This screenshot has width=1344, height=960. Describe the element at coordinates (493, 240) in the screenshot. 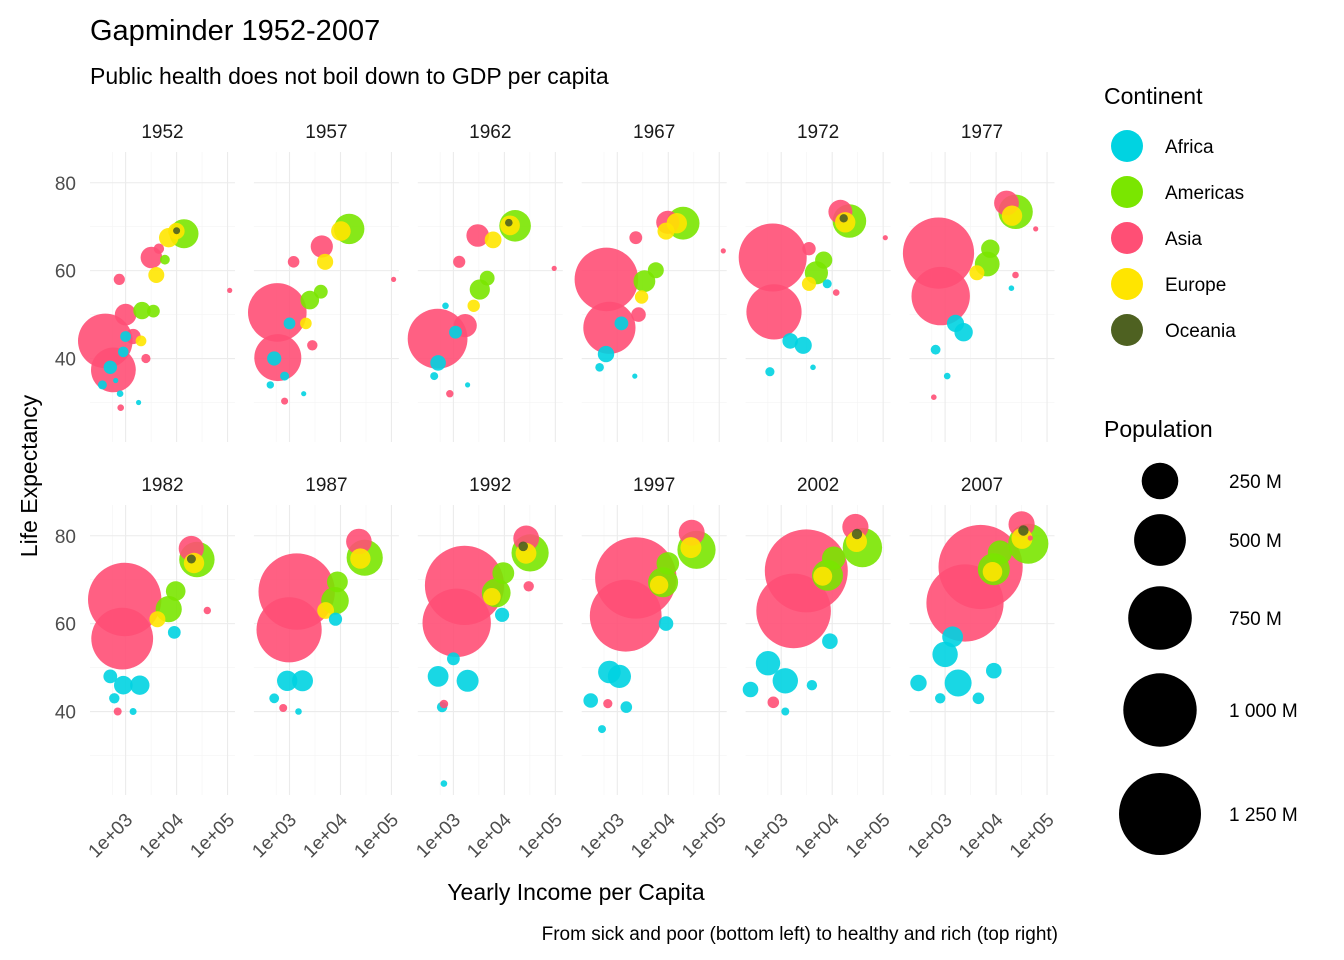

I see `point-europe-1962` at that location.